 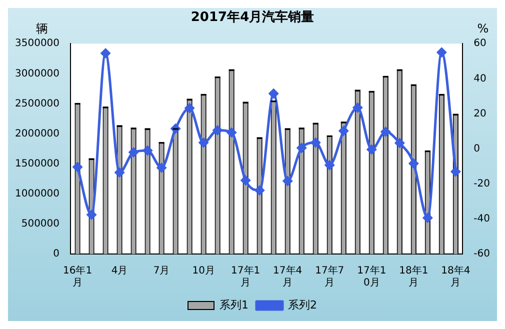 I want to click on y-tick-label: 0, so click(x=56, y=254).